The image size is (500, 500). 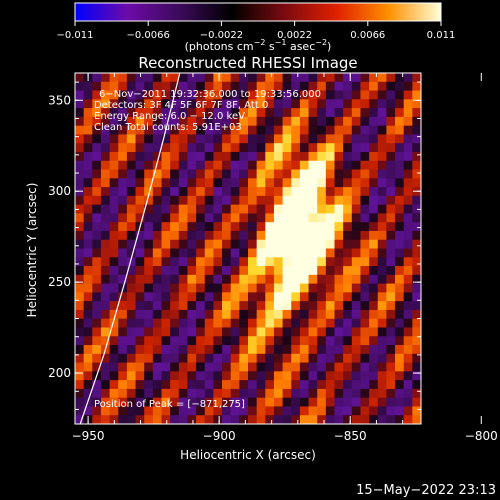 What do you see at coordinates (74, 35) in the screenshot?
I see `colorbar-tick-label: −0.011` at bounding box center [74, 35].